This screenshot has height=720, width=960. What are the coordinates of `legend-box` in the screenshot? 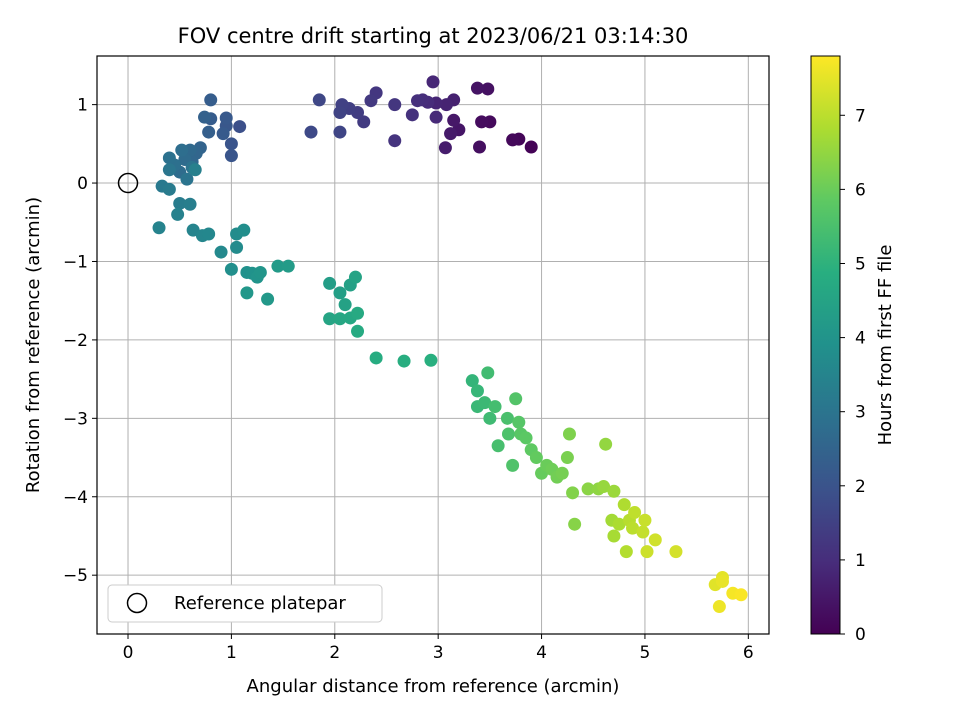 It's located at (245, 603).